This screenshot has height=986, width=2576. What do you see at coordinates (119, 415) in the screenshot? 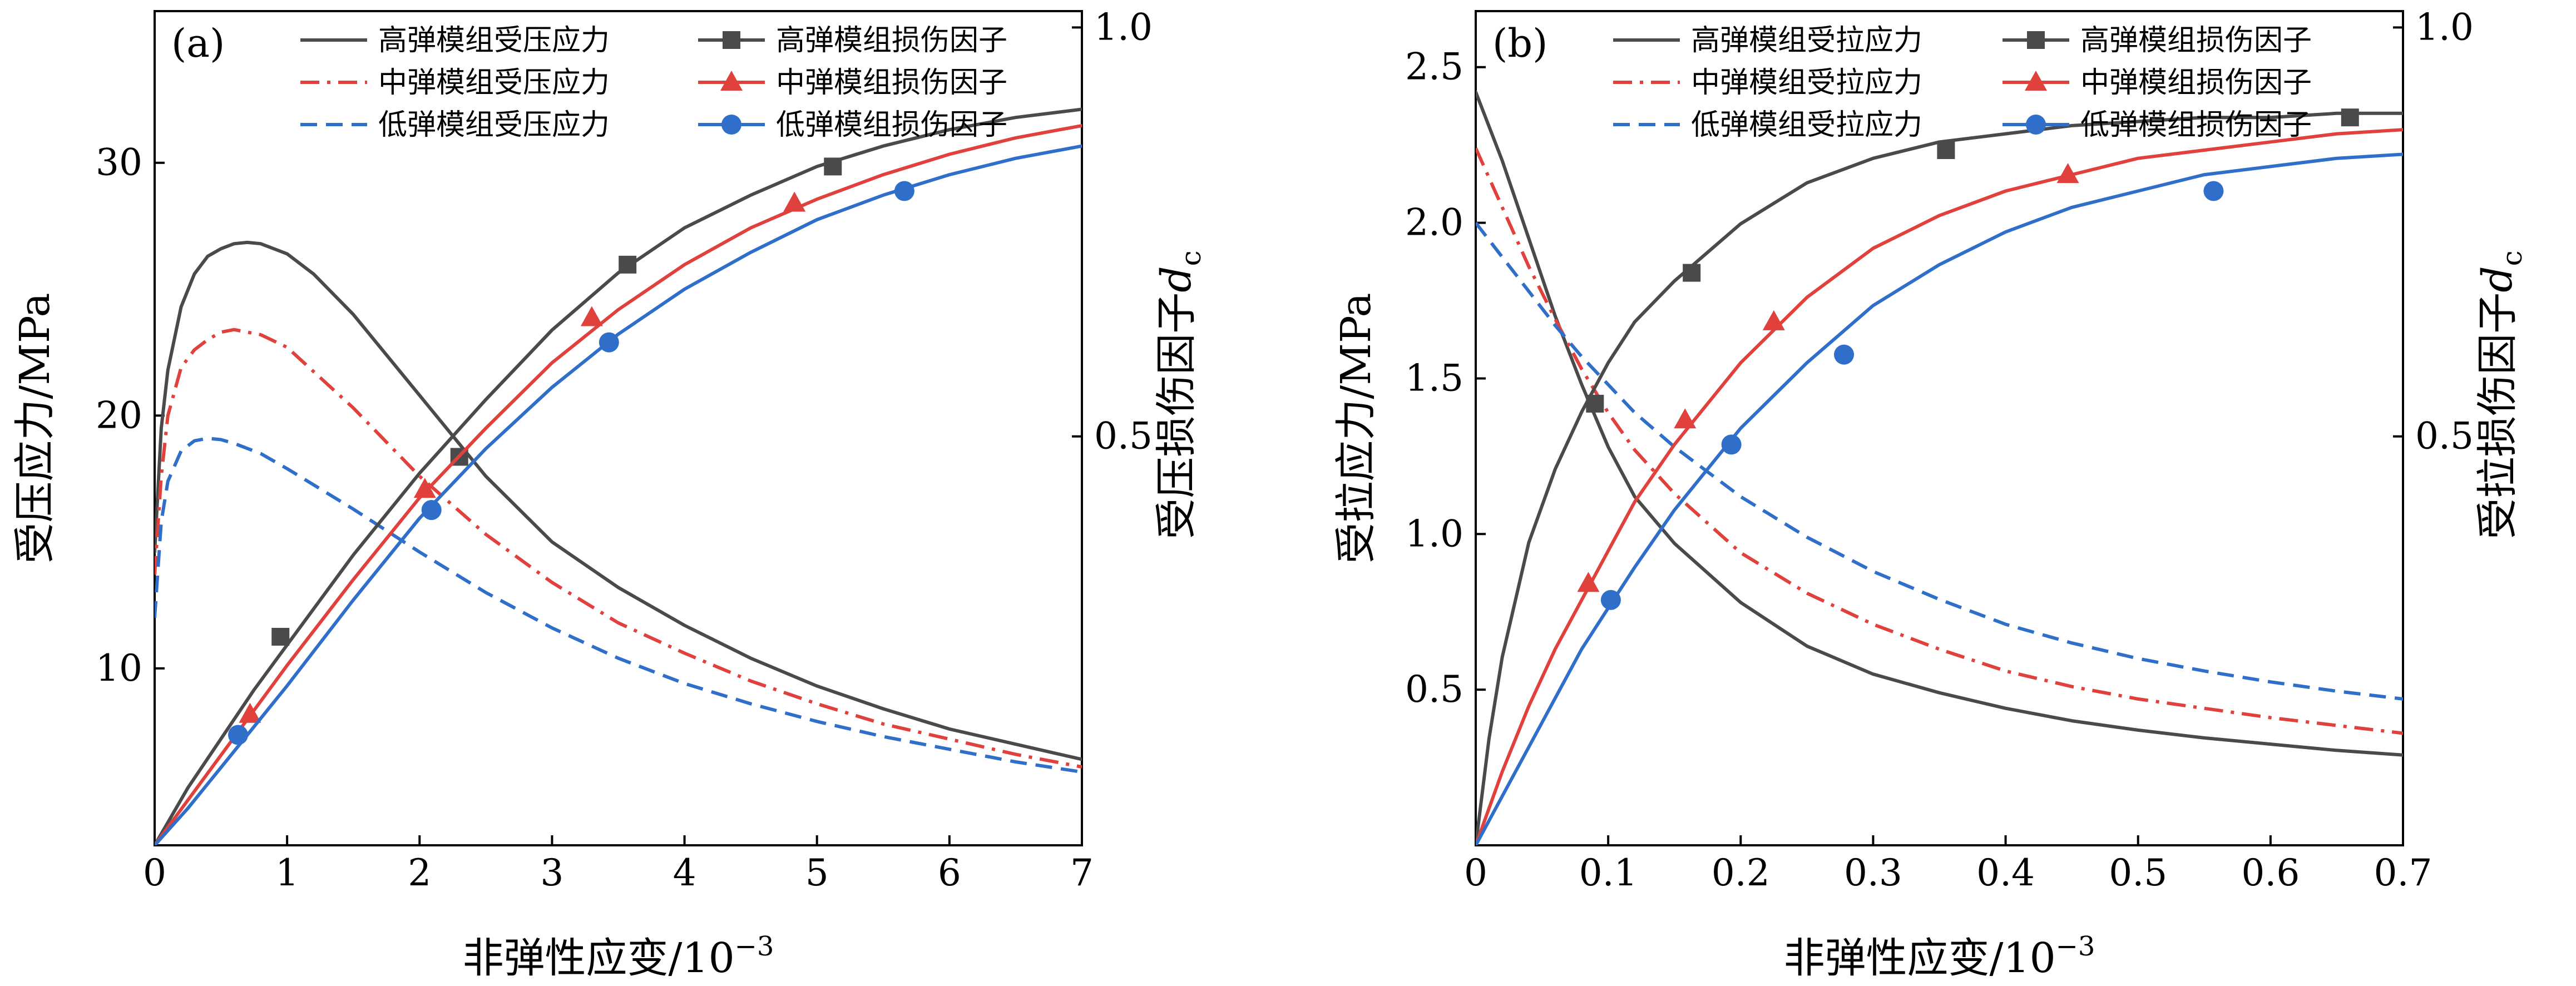
I see `y-tick-label: 20` at bounding box center [119, 415].